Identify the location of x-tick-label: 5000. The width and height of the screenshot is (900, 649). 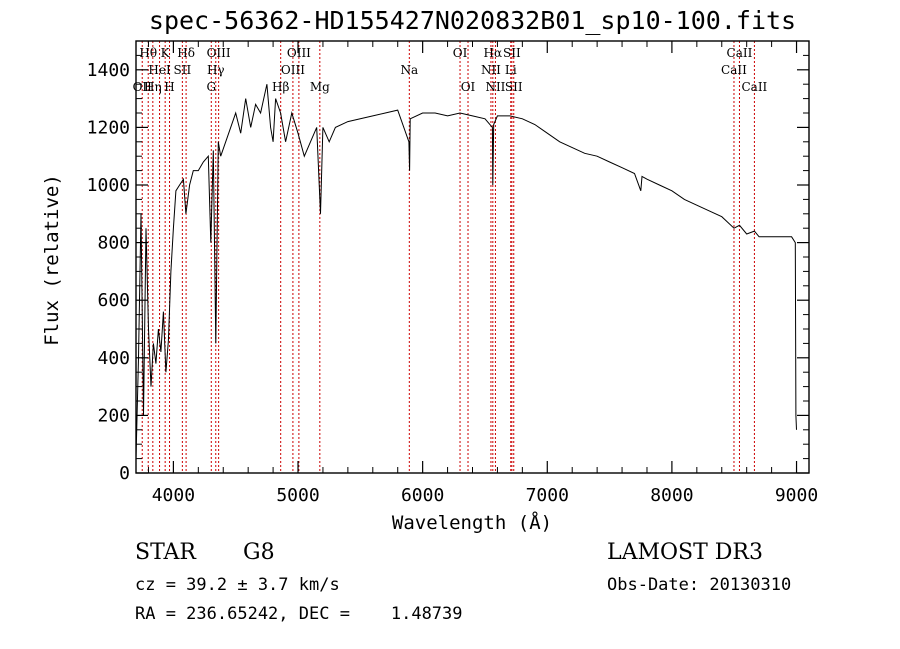
(297, 495).